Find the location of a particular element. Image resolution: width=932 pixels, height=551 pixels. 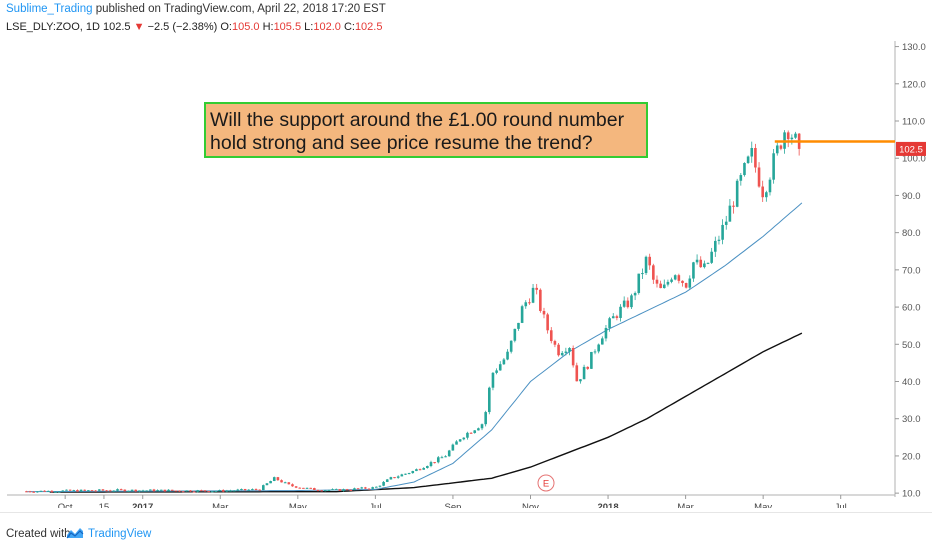

author-link: Sublime_Trading is located at coordinates (49, 9).